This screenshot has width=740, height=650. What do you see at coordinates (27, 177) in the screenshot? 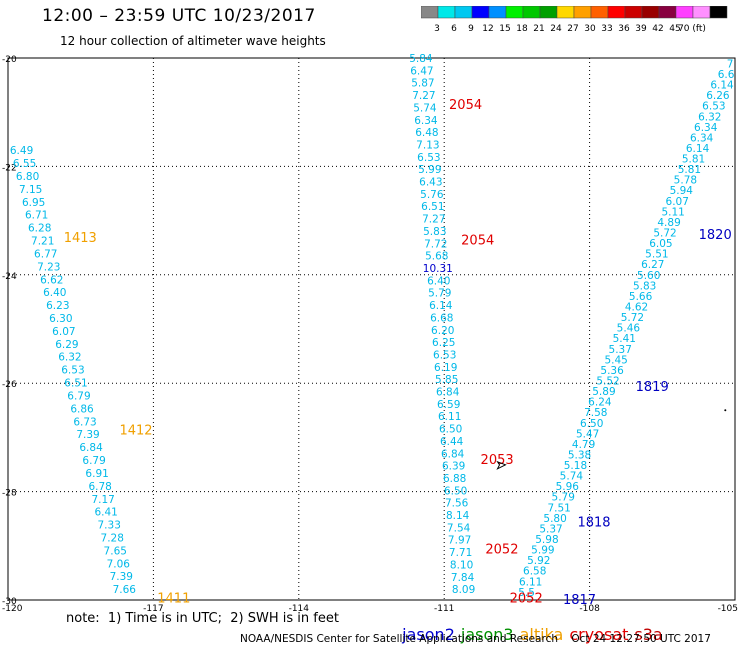
I see `wave-height-value: 6.80` at bounding box center [27, 177].